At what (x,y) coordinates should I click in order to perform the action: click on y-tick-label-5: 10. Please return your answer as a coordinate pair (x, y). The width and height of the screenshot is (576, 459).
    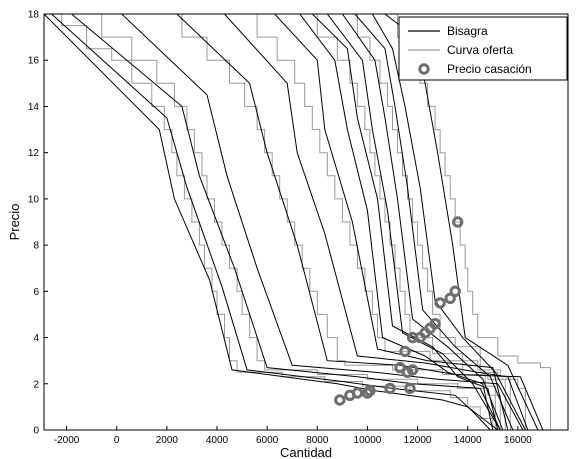
    Looking at the image, I should click on (34, 199).